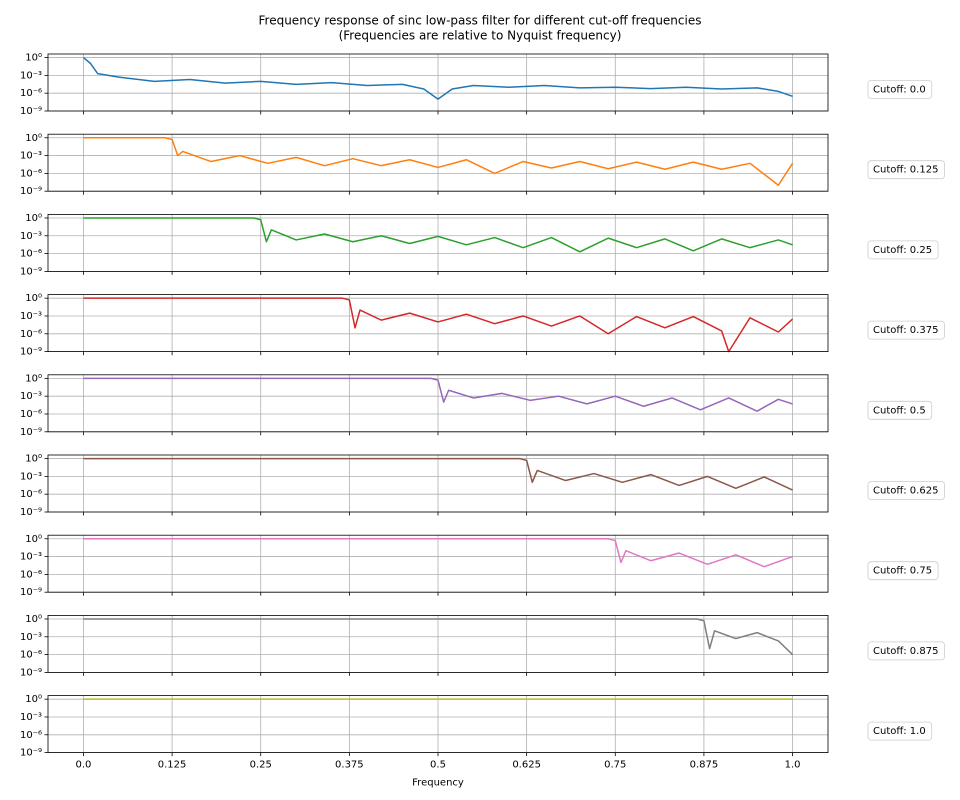  Describe the element at coordinates (84, 765) in the screenshot. I see `x-tick-label: 0.0` at that location.